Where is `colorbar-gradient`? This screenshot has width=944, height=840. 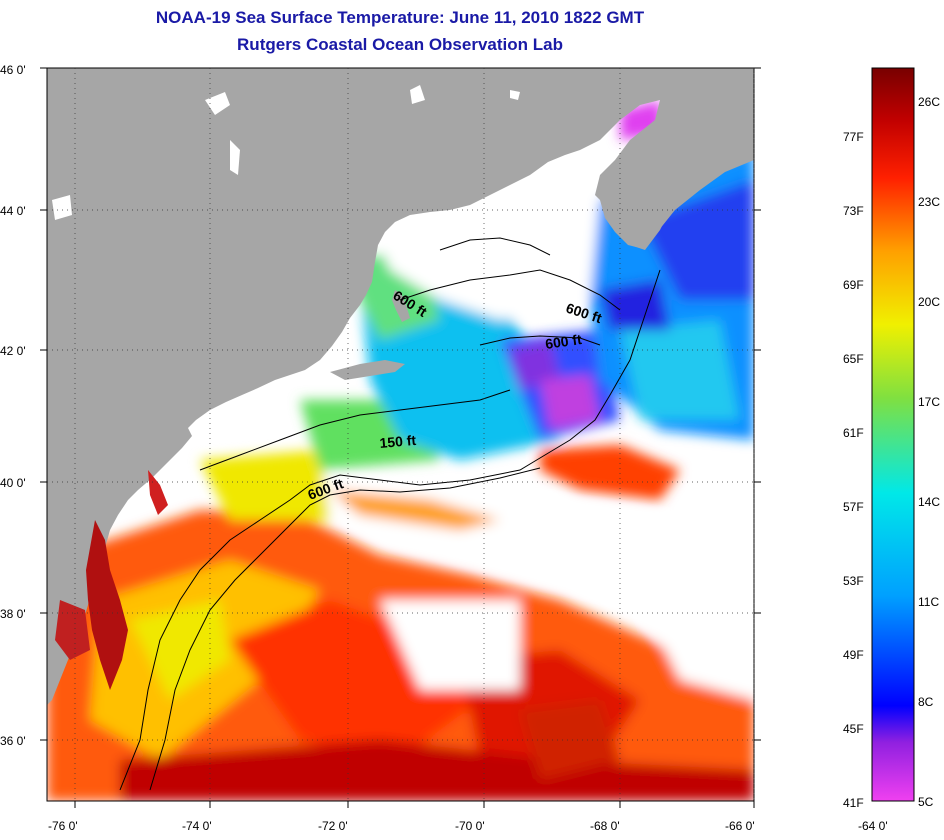
colorbar-gradient is located at coordinates (893, 434).